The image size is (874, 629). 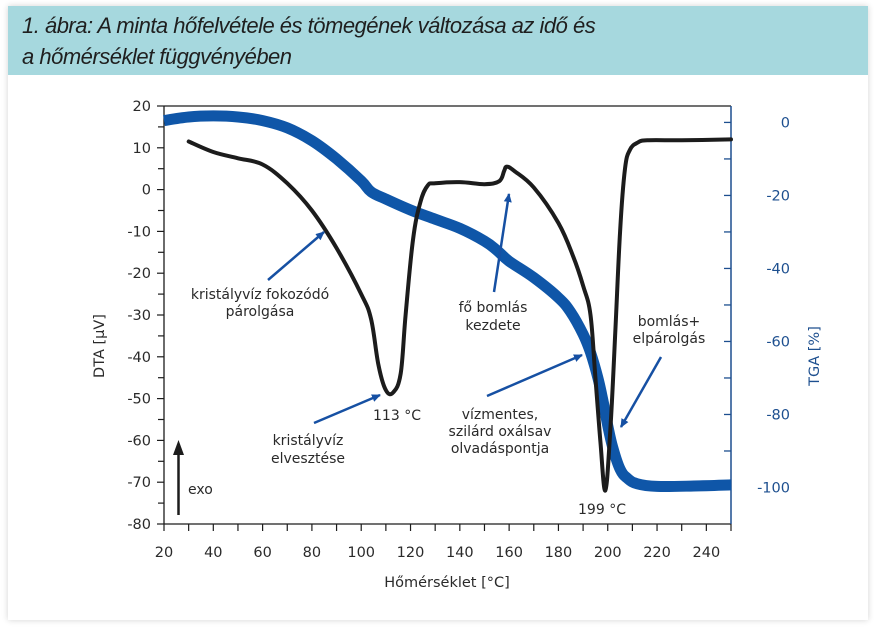 What do you see at coordinates (608, 553) in the screenshot?
I see `x-tick-label: 200` at bounding box center [608, 553].